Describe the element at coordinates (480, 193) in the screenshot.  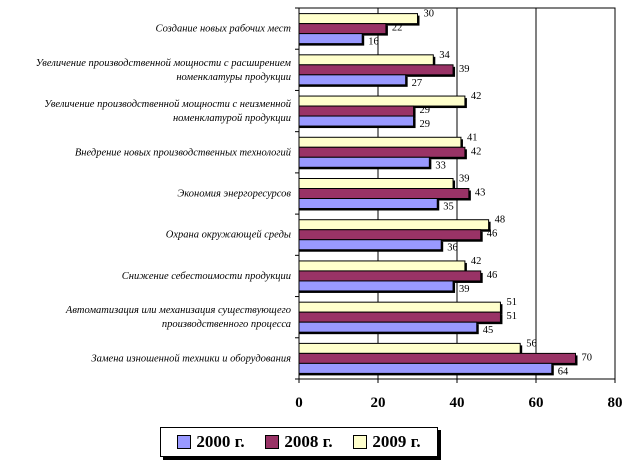
I see `data-label: 43` at that location.